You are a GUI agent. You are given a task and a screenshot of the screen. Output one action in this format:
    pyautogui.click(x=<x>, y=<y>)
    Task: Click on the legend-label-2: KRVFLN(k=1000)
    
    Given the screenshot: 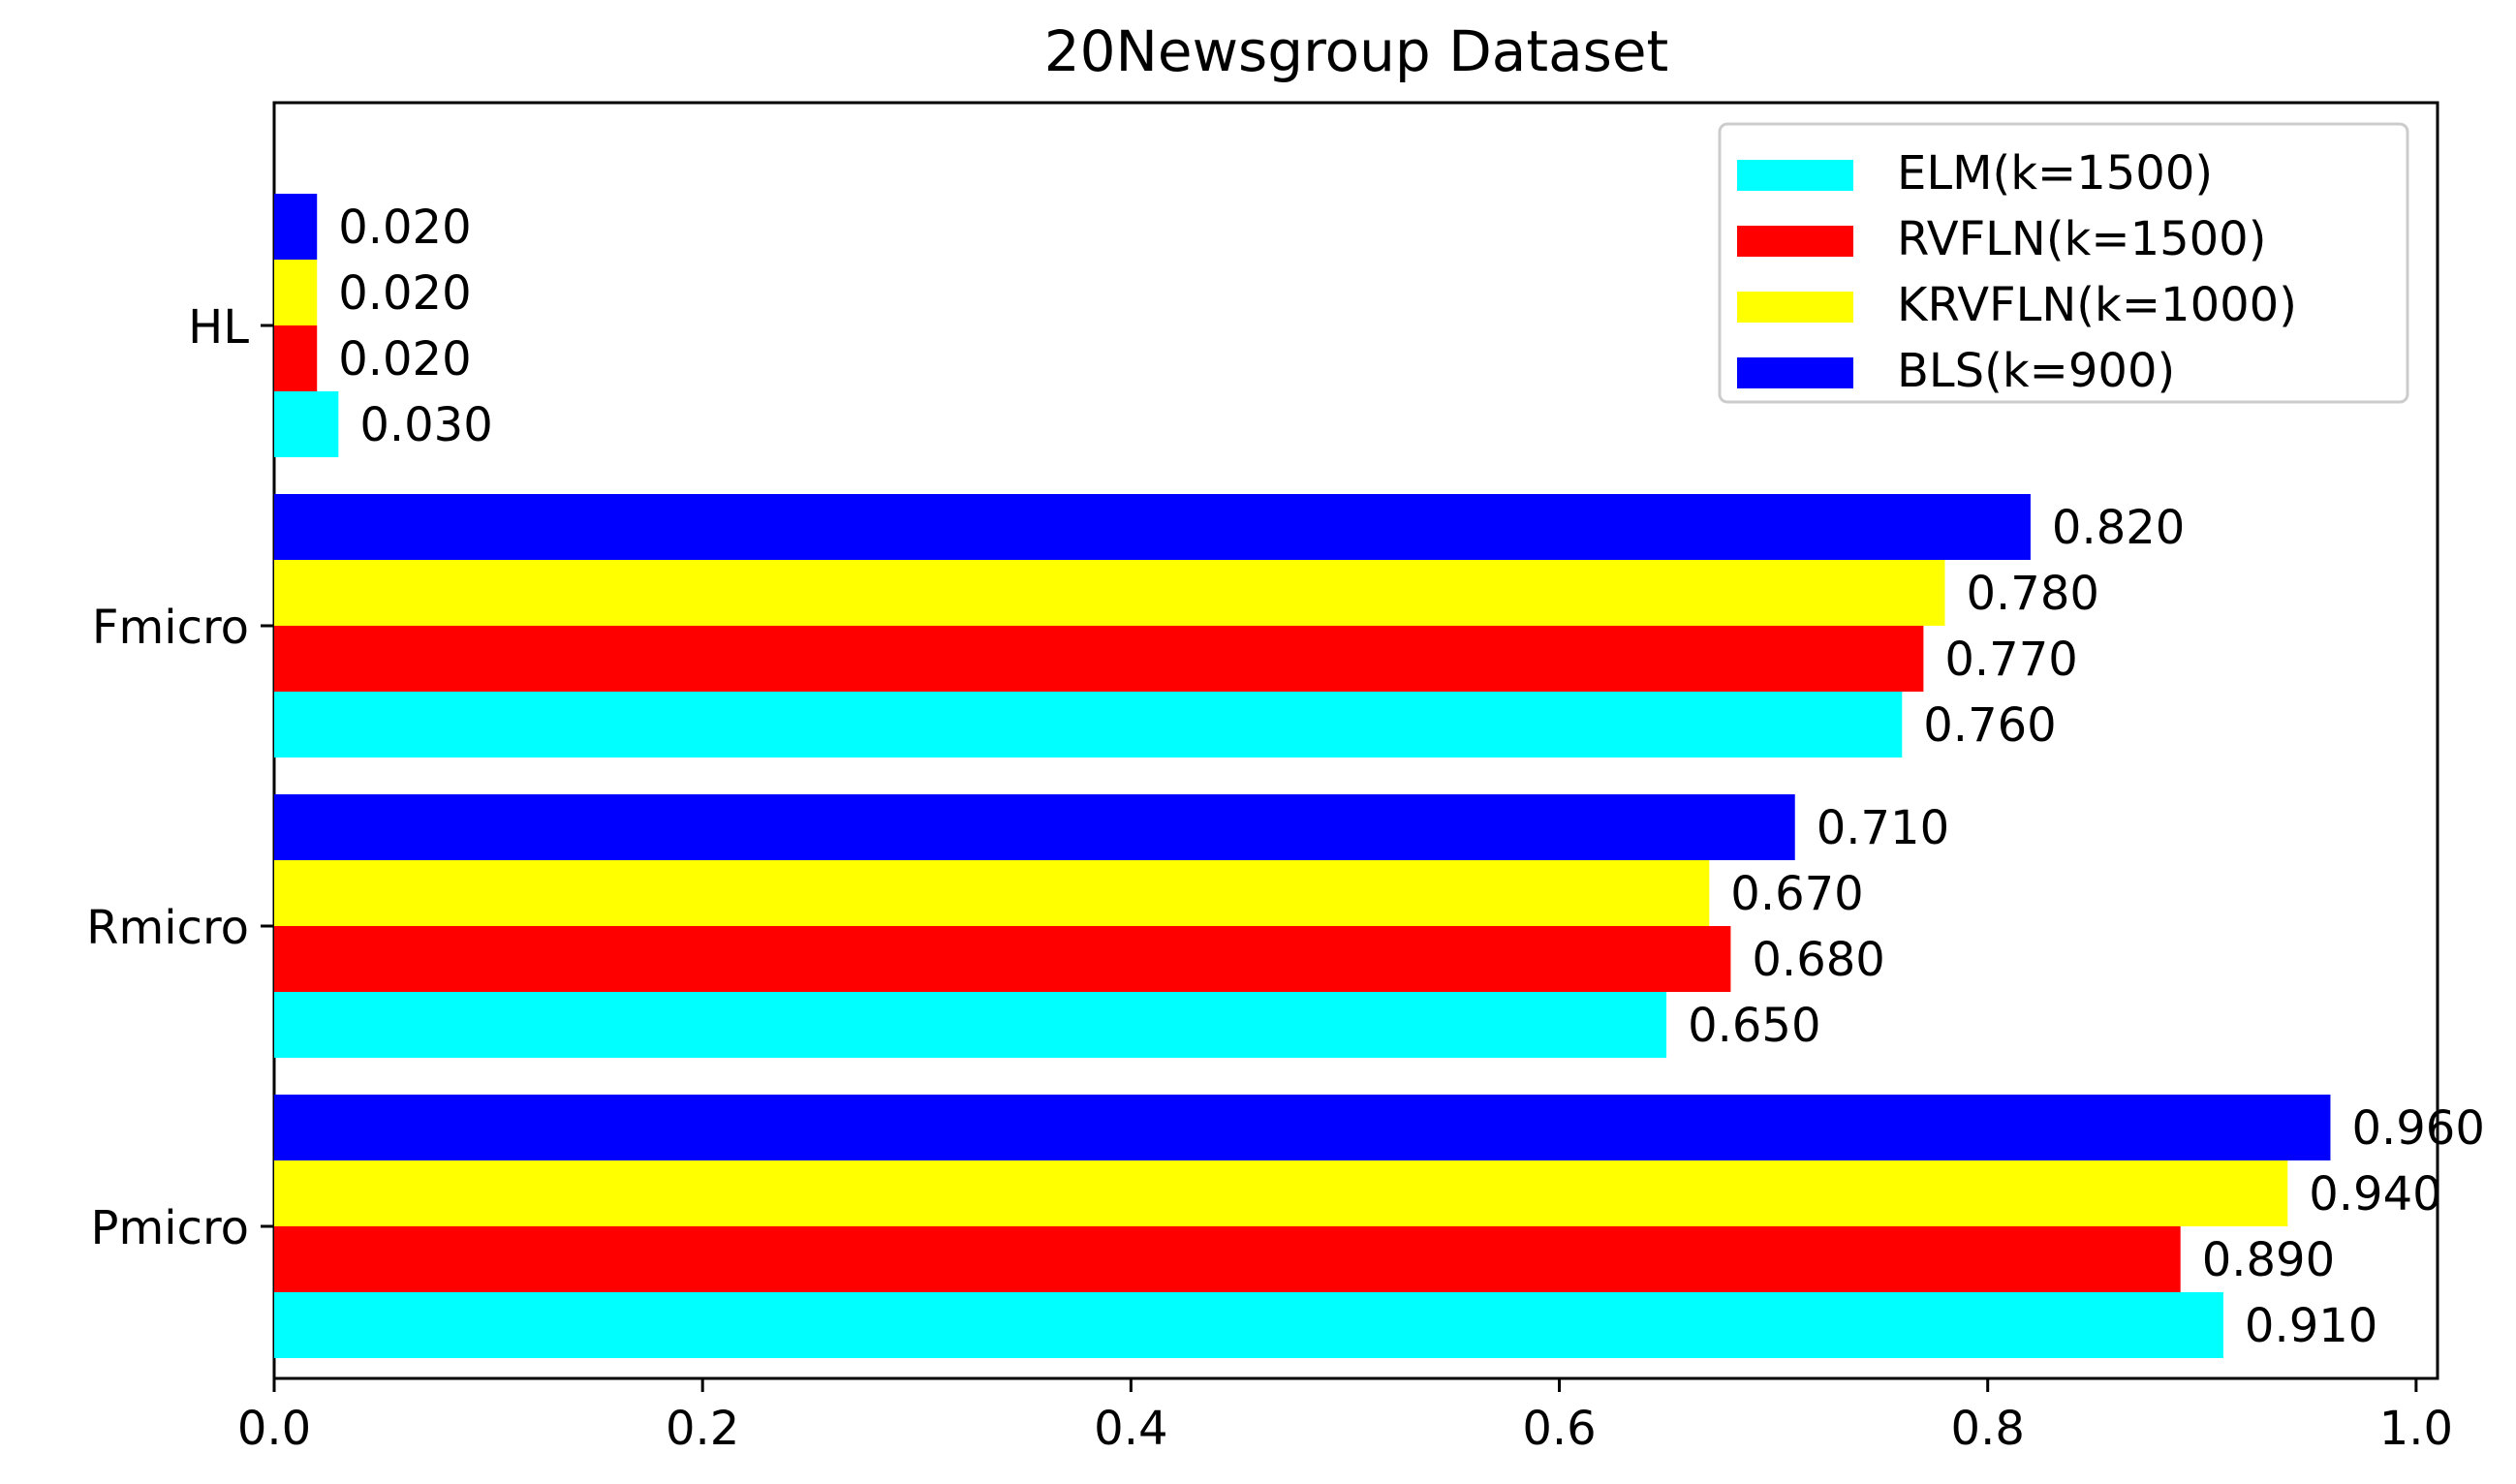 What is the action you would take?
    pyautogui.click(x=2097, y=305)
    